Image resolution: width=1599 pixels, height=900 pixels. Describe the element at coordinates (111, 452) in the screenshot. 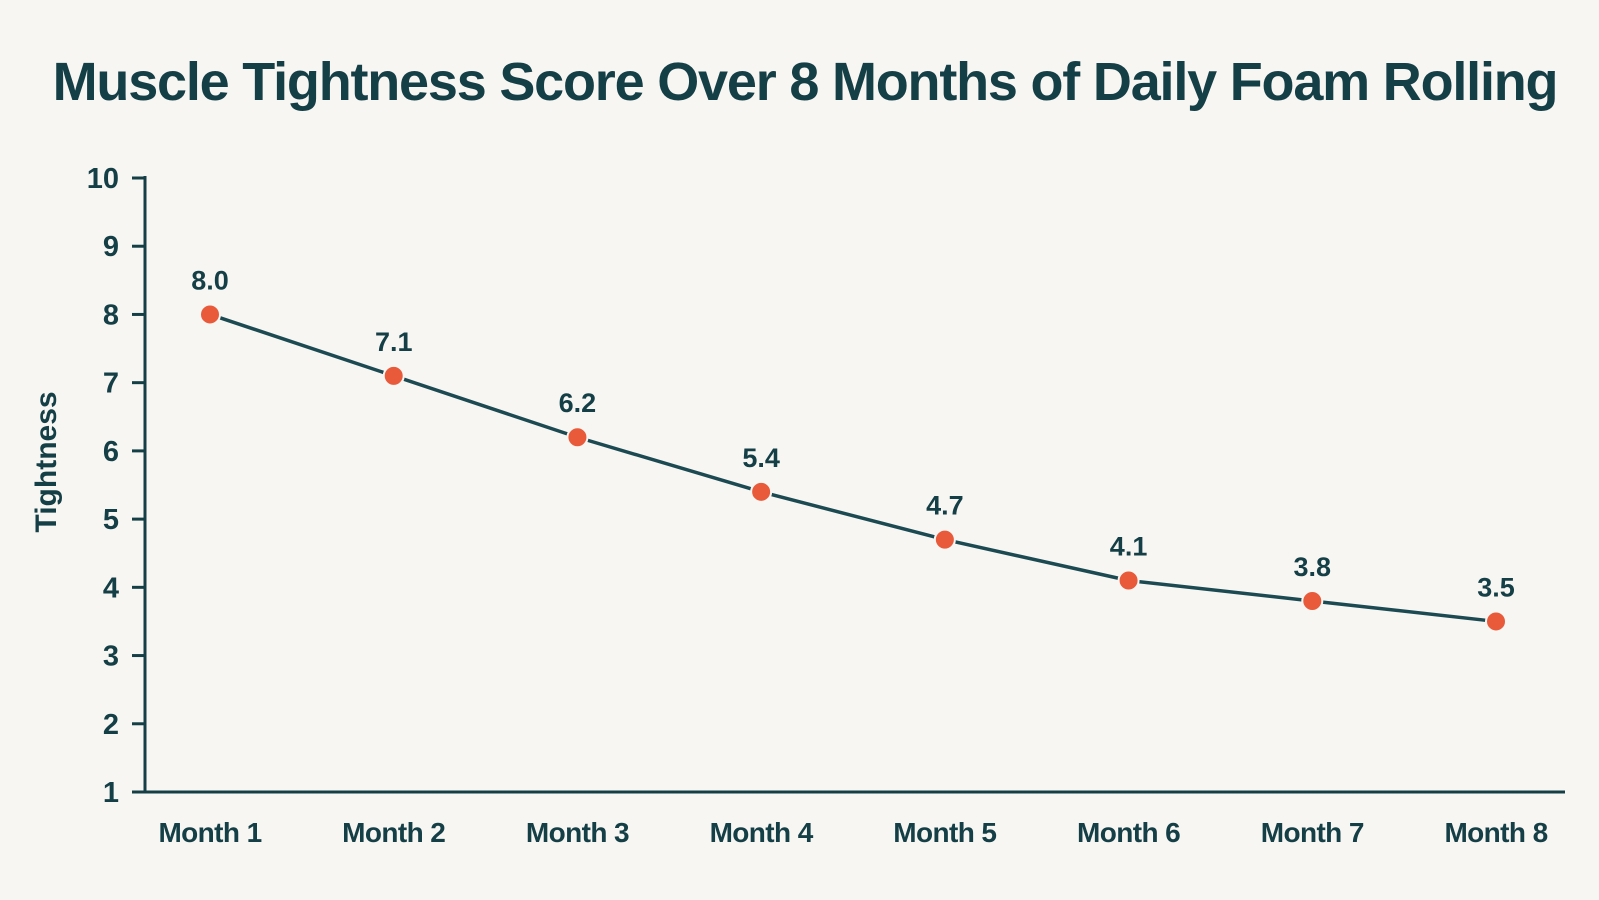

I see `y-tick-label: 6` at that location.